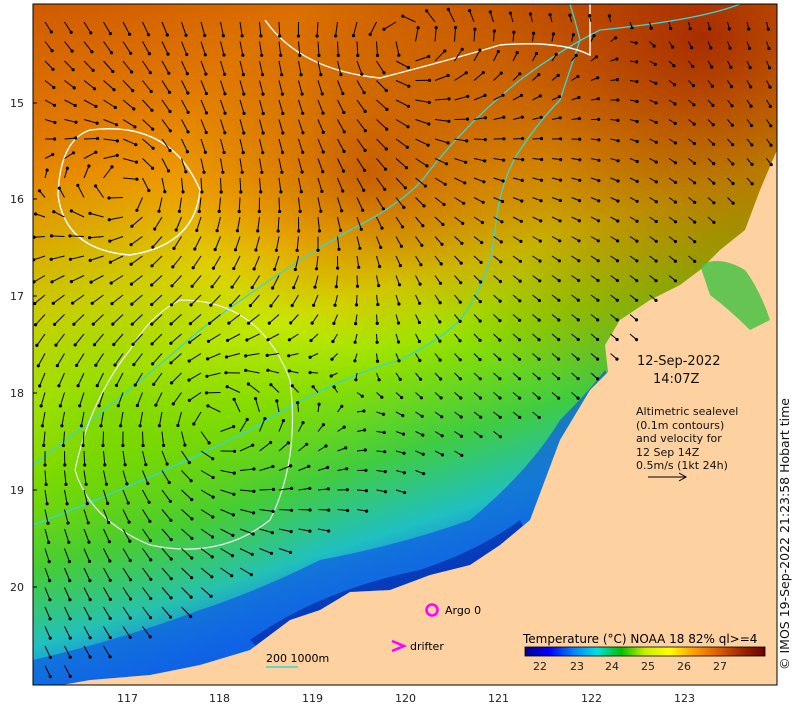 This screenshot has height=710, width=800. I want to click on y-tick-label: 15, so click(17, 103).